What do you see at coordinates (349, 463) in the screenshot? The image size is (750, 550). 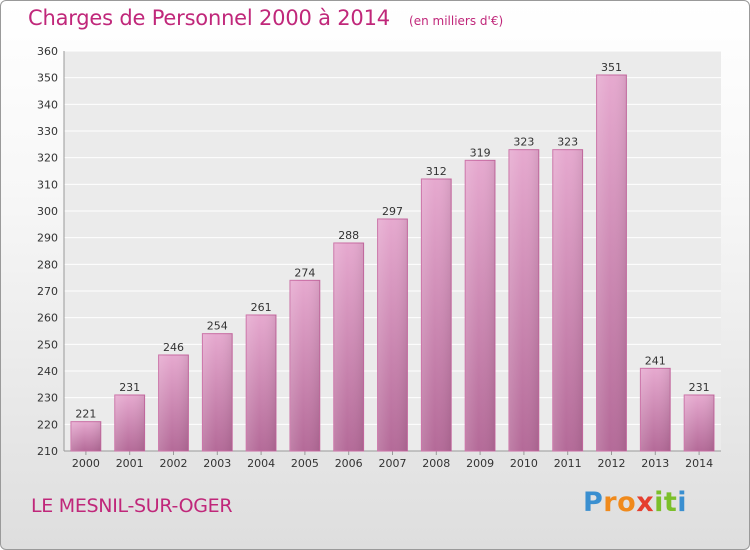 I see `x-tick-label: 2006` at bounding box center [349, 463].